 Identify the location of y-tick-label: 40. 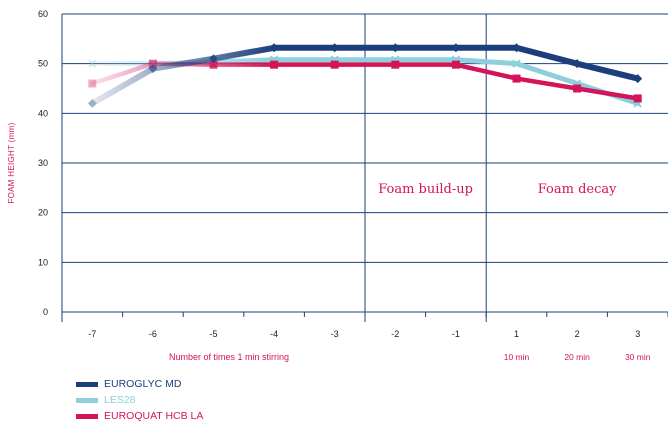
(43, 113).